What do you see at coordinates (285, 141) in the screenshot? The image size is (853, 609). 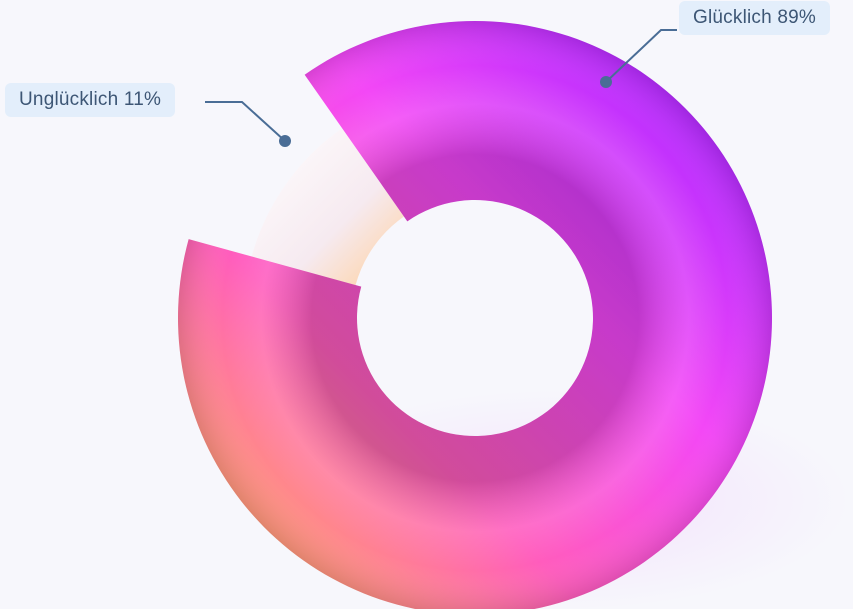 I see `ungluecklich-leader-dot` at bounding box center [285, 141].